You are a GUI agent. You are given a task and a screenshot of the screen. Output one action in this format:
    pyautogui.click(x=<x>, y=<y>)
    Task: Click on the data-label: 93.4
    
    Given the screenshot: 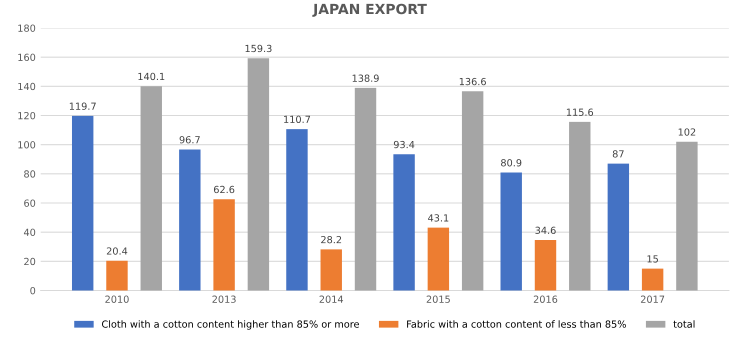 What is the action you would take?
    pyautogui.click(x=404, y=144)
    